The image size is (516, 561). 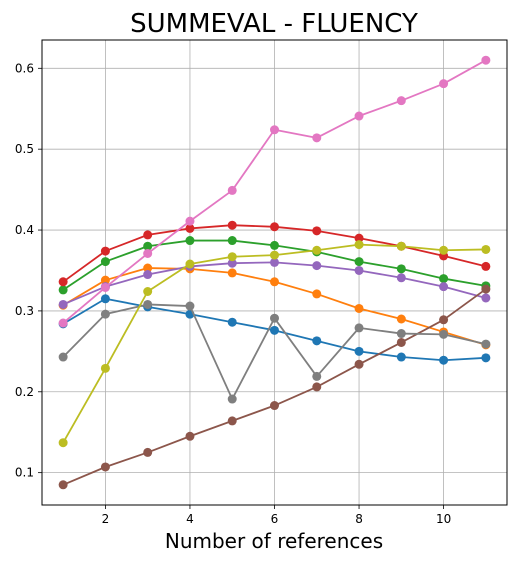 What do you see at coordinates (359, 519) in the screenshot?
I see `x-tick-label: 8` at bounding box center [359, 519].